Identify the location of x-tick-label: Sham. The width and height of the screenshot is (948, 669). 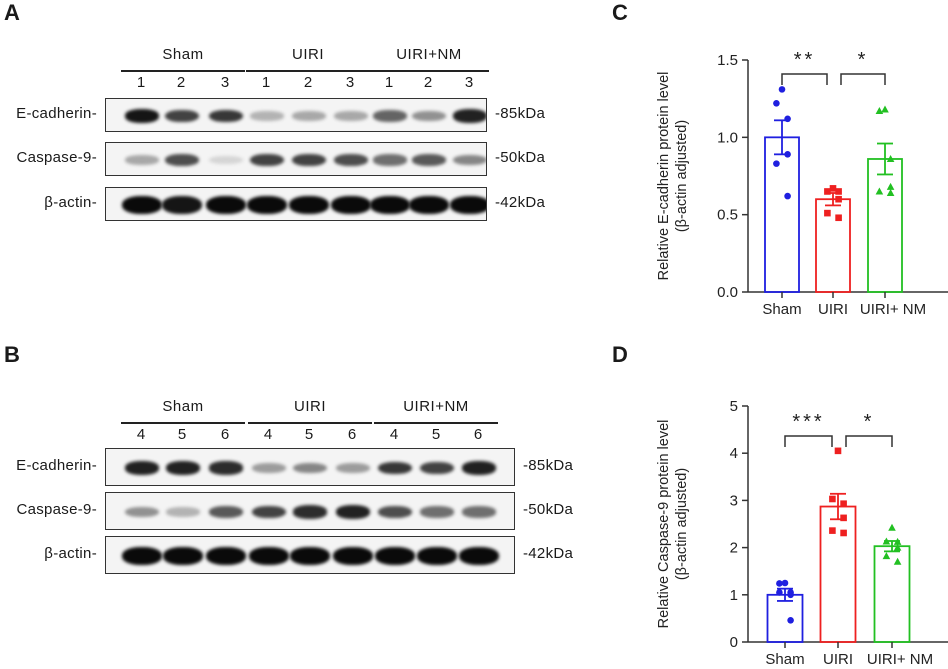
(784, 659).